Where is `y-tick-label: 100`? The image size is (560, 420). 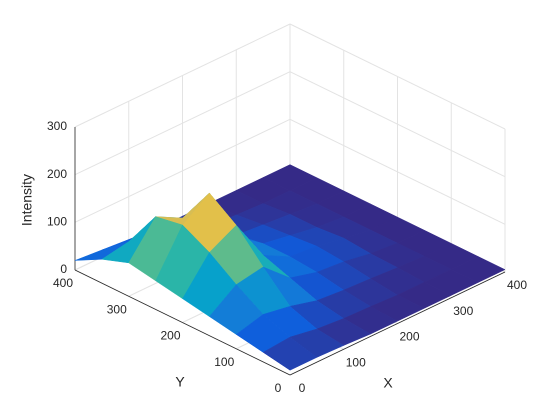
y-tick-label: 100 is located at coordinates (224, 362).